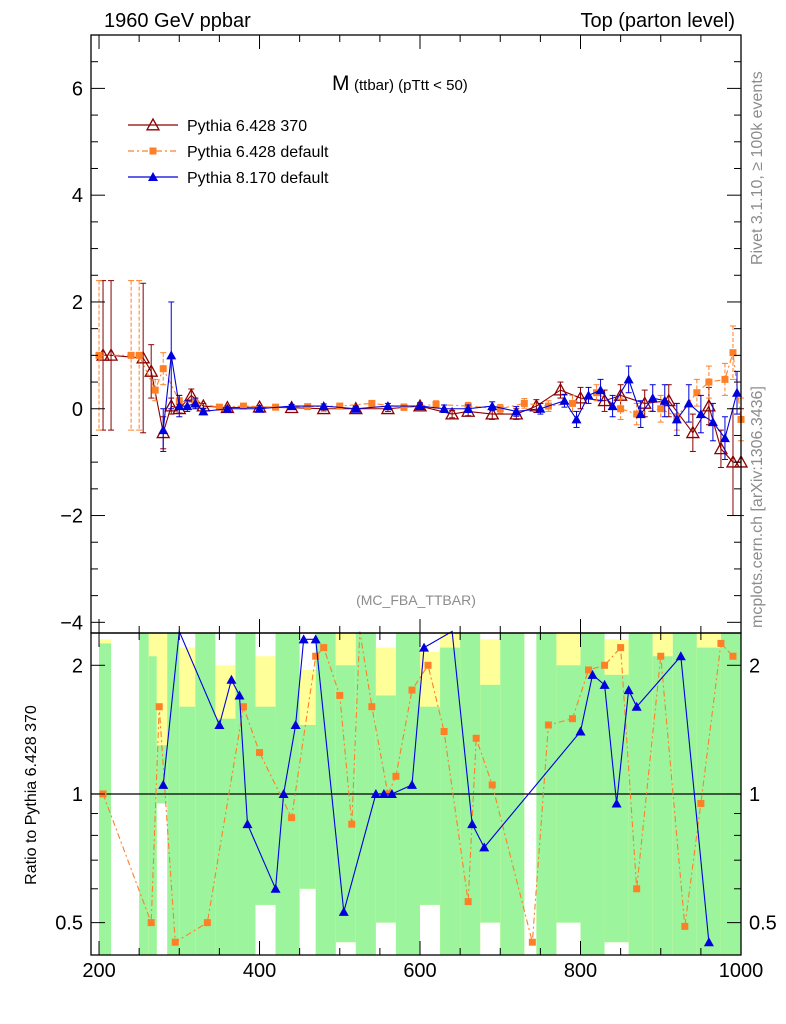 This screenshot has height=1024, width=786. What do you see at coordinates (741, 971) in the screenshot?
I see `x-tick-label: 1000` at bounding box center [741, 971].